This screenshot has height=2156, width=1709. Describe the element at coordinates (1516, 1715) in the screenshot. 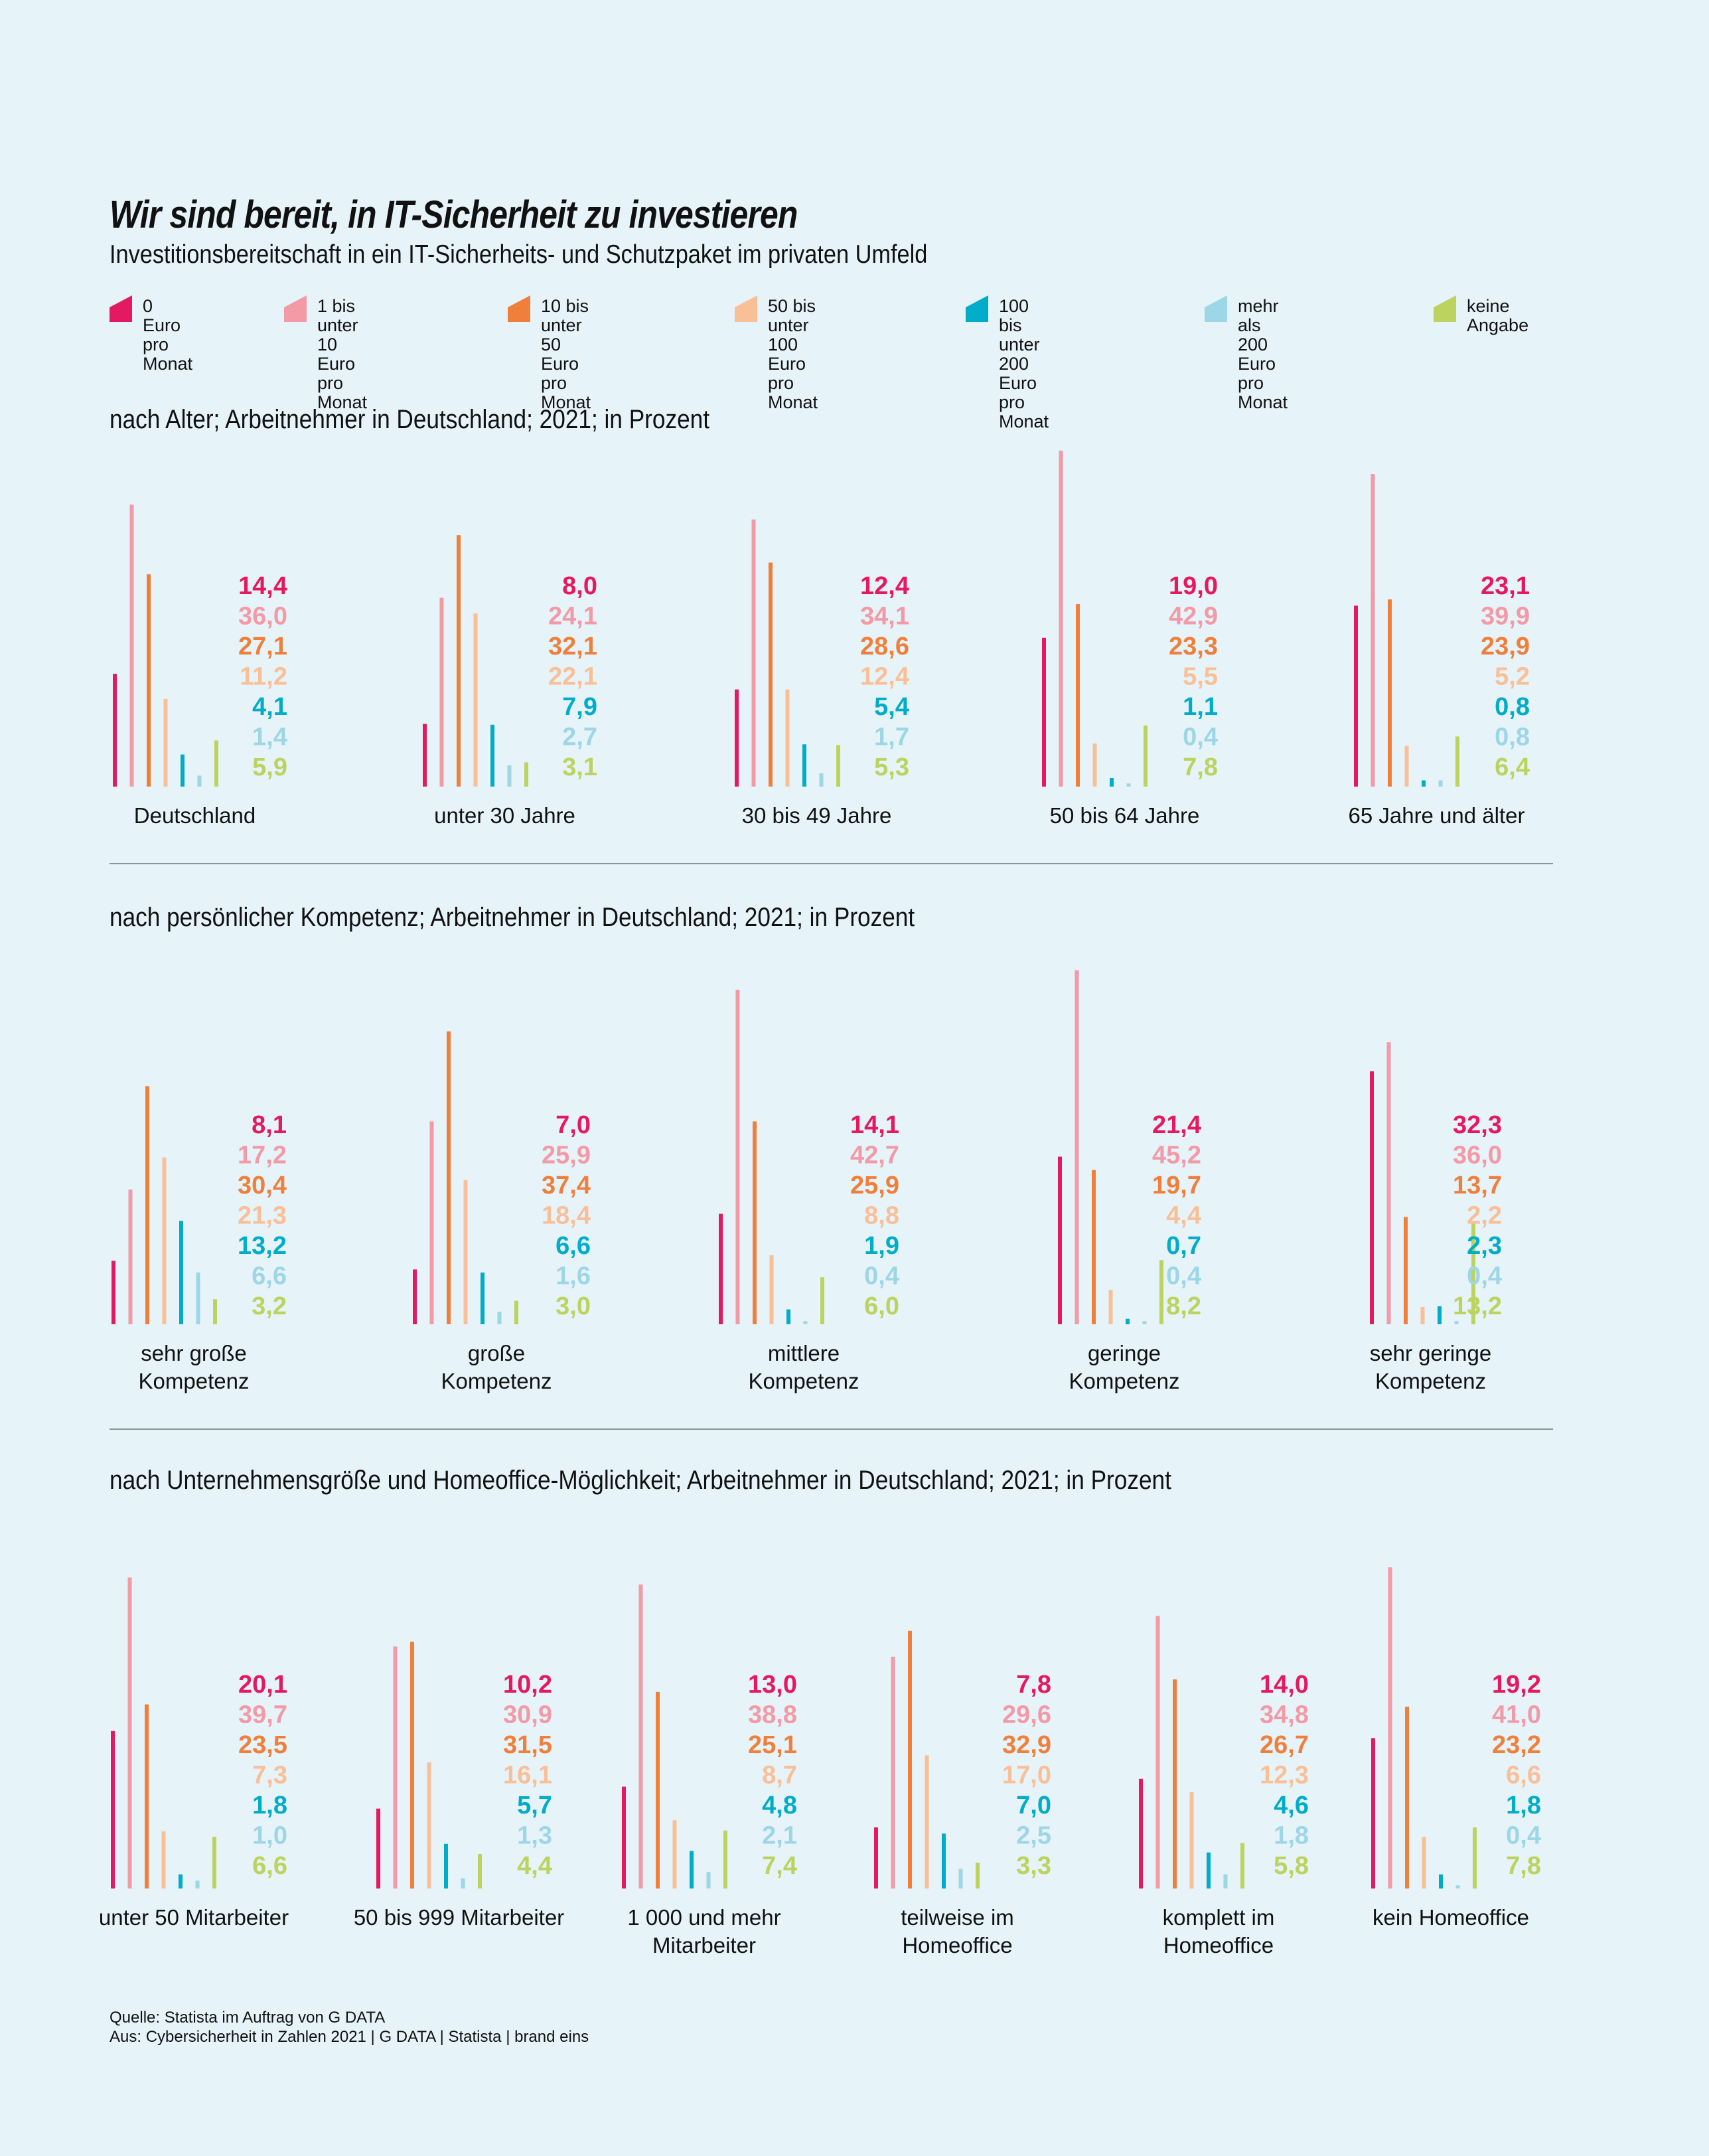

I see `data-label: 41,0` at that location.